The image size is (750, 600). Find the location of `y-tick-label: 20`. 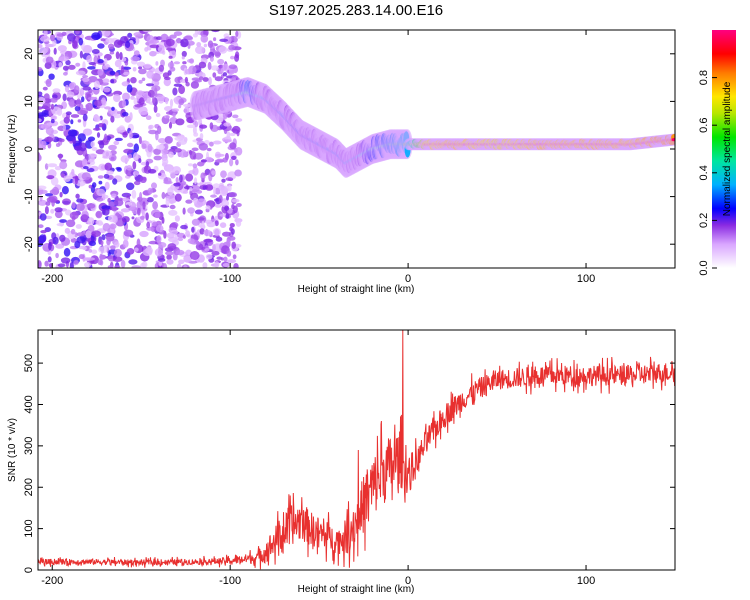

y-tick-label: 20 is located at coordinates (29, 54).